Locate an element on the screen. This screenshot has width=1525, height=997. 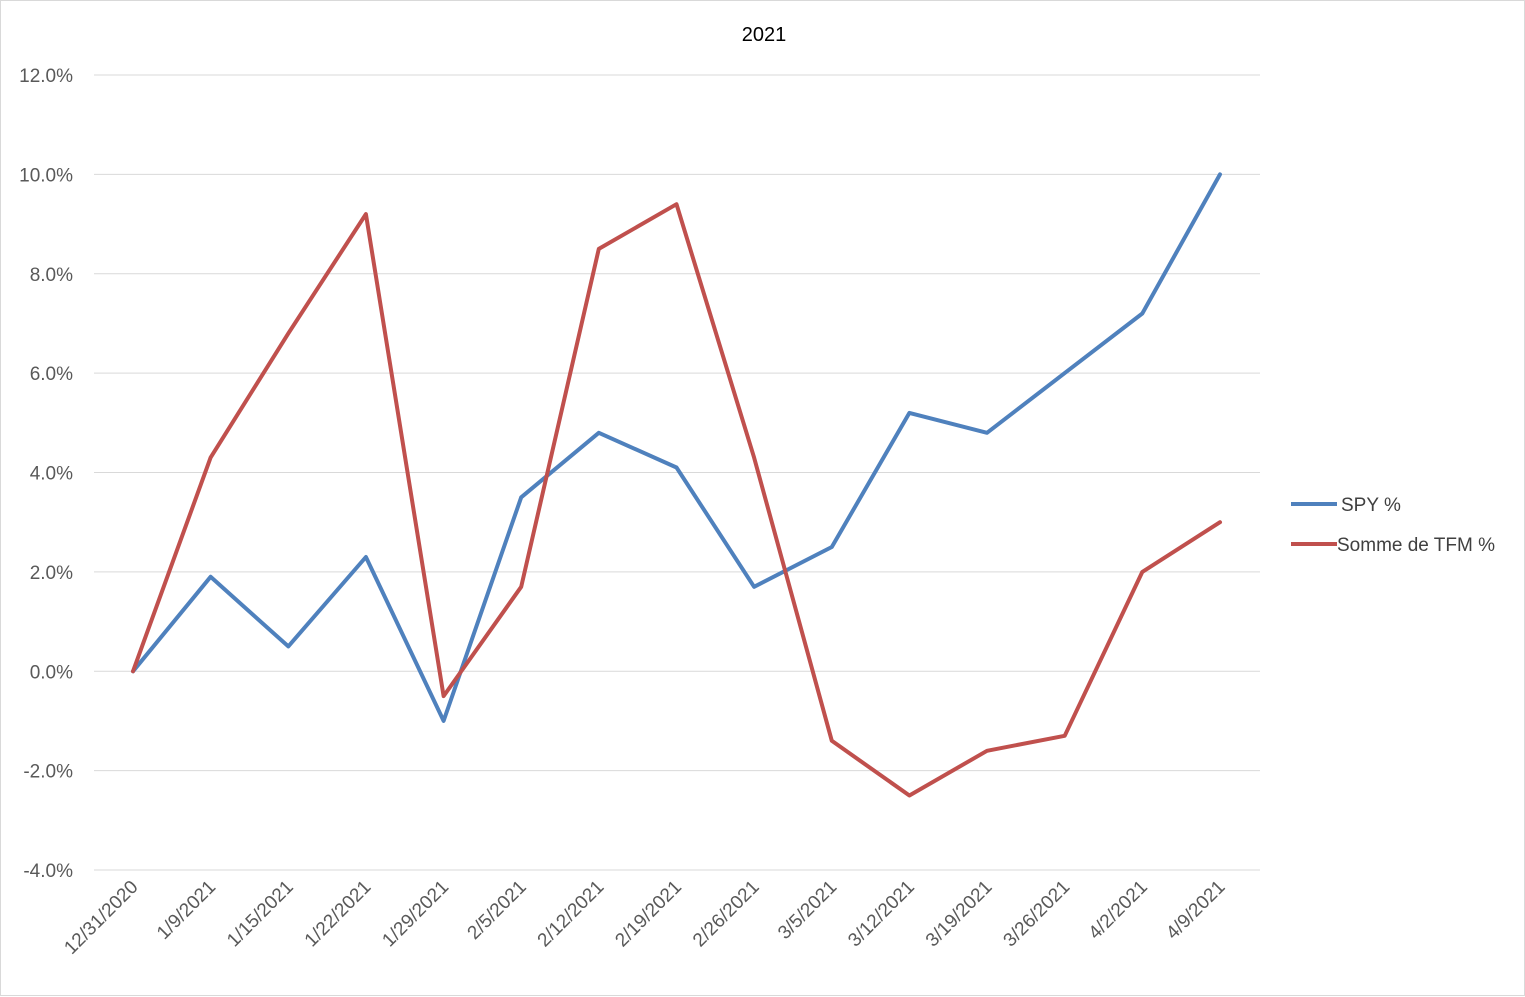
y-tick-label: 6.0% is located at coordinates (51, 374).